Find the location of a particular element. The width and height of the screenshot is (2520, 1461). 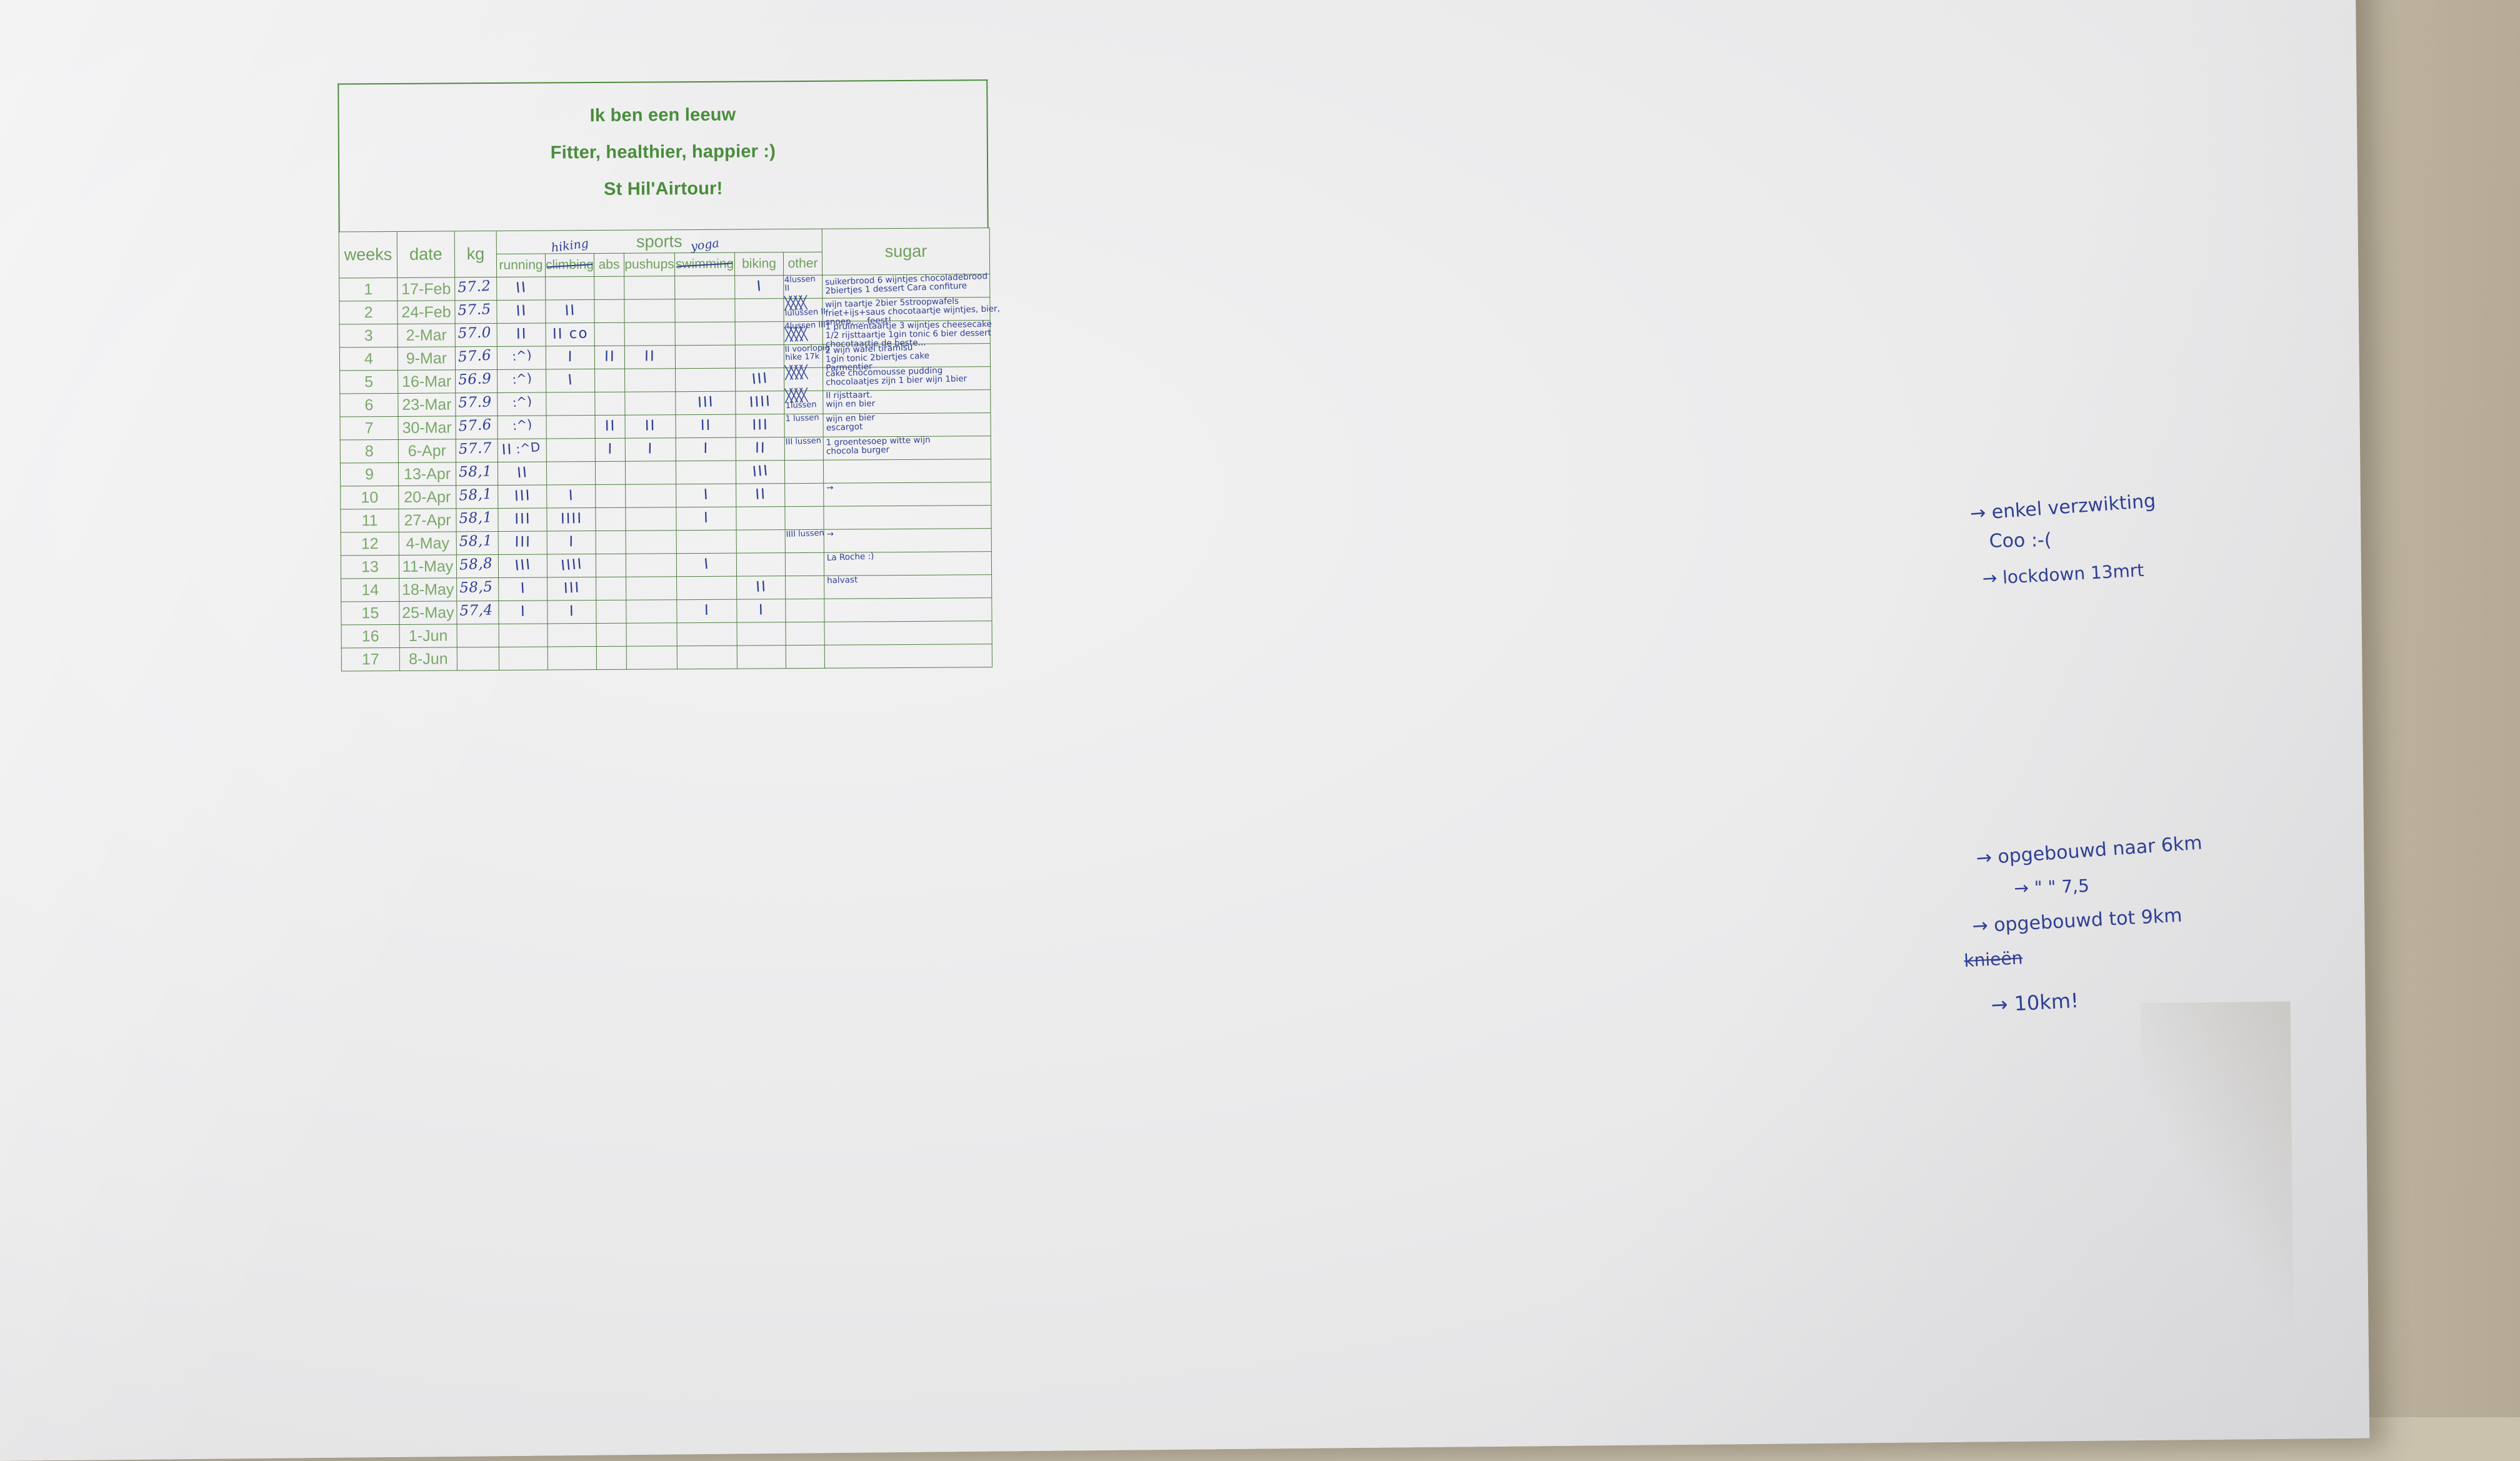

handwritten-tally: III is located at coordinates (705, 403).